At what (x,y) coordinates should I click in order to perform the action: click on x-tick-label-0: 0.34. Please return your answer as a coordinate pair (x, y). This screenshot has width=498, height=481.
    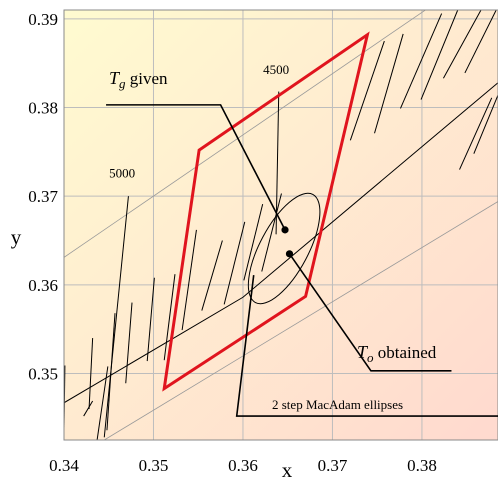
    Looking at the image, I should click on (64, 465).